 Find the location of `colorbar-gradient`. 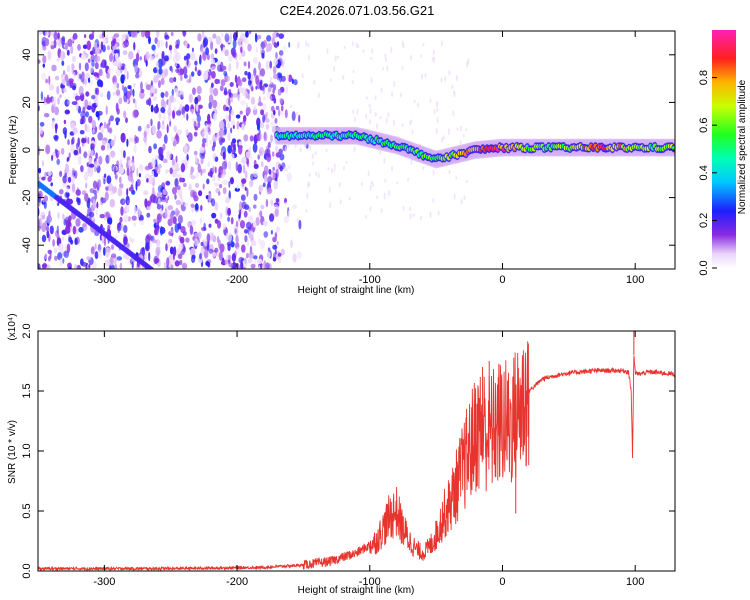

colorbar-gradient is located at coordinates (724, 149).